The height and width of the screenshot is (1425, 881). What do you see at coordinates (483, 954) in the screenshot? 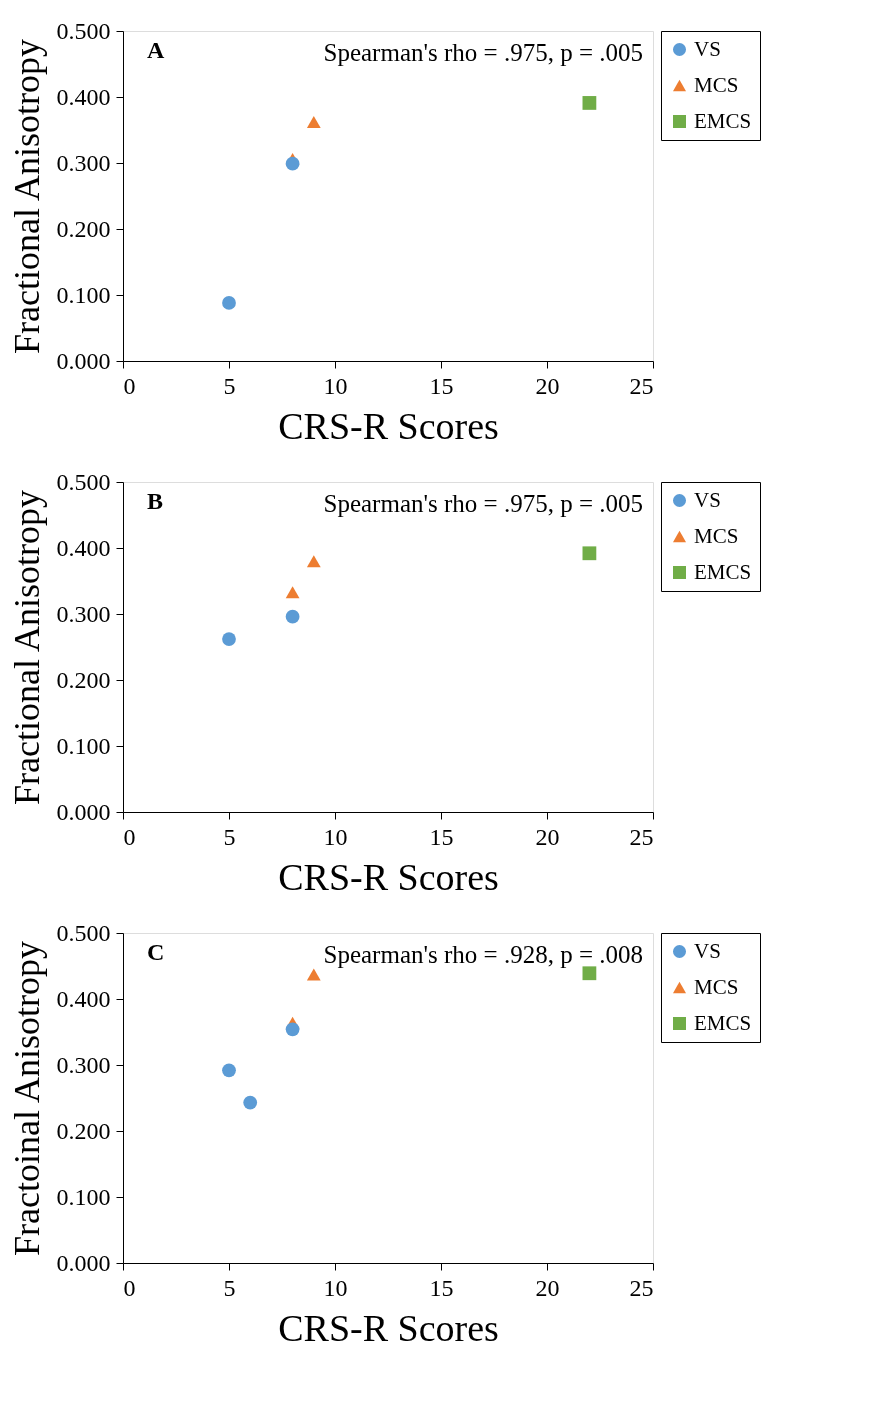
I see `annotation: Spearman's rho = .928, p = .008` at bounding box center [483, 954].